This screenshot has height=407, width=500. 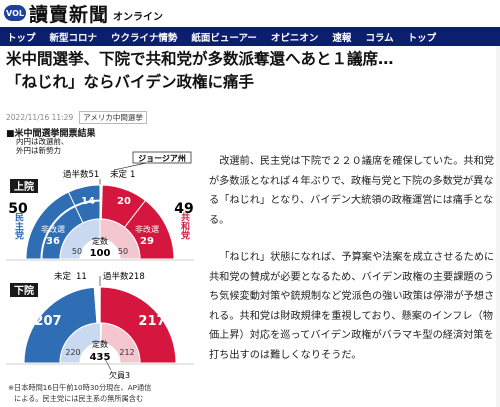 What do you see at coordinates (185, 225) in the screenshot?
I see `senate-rep-label: 共和党` at bounding box center [185, 225].